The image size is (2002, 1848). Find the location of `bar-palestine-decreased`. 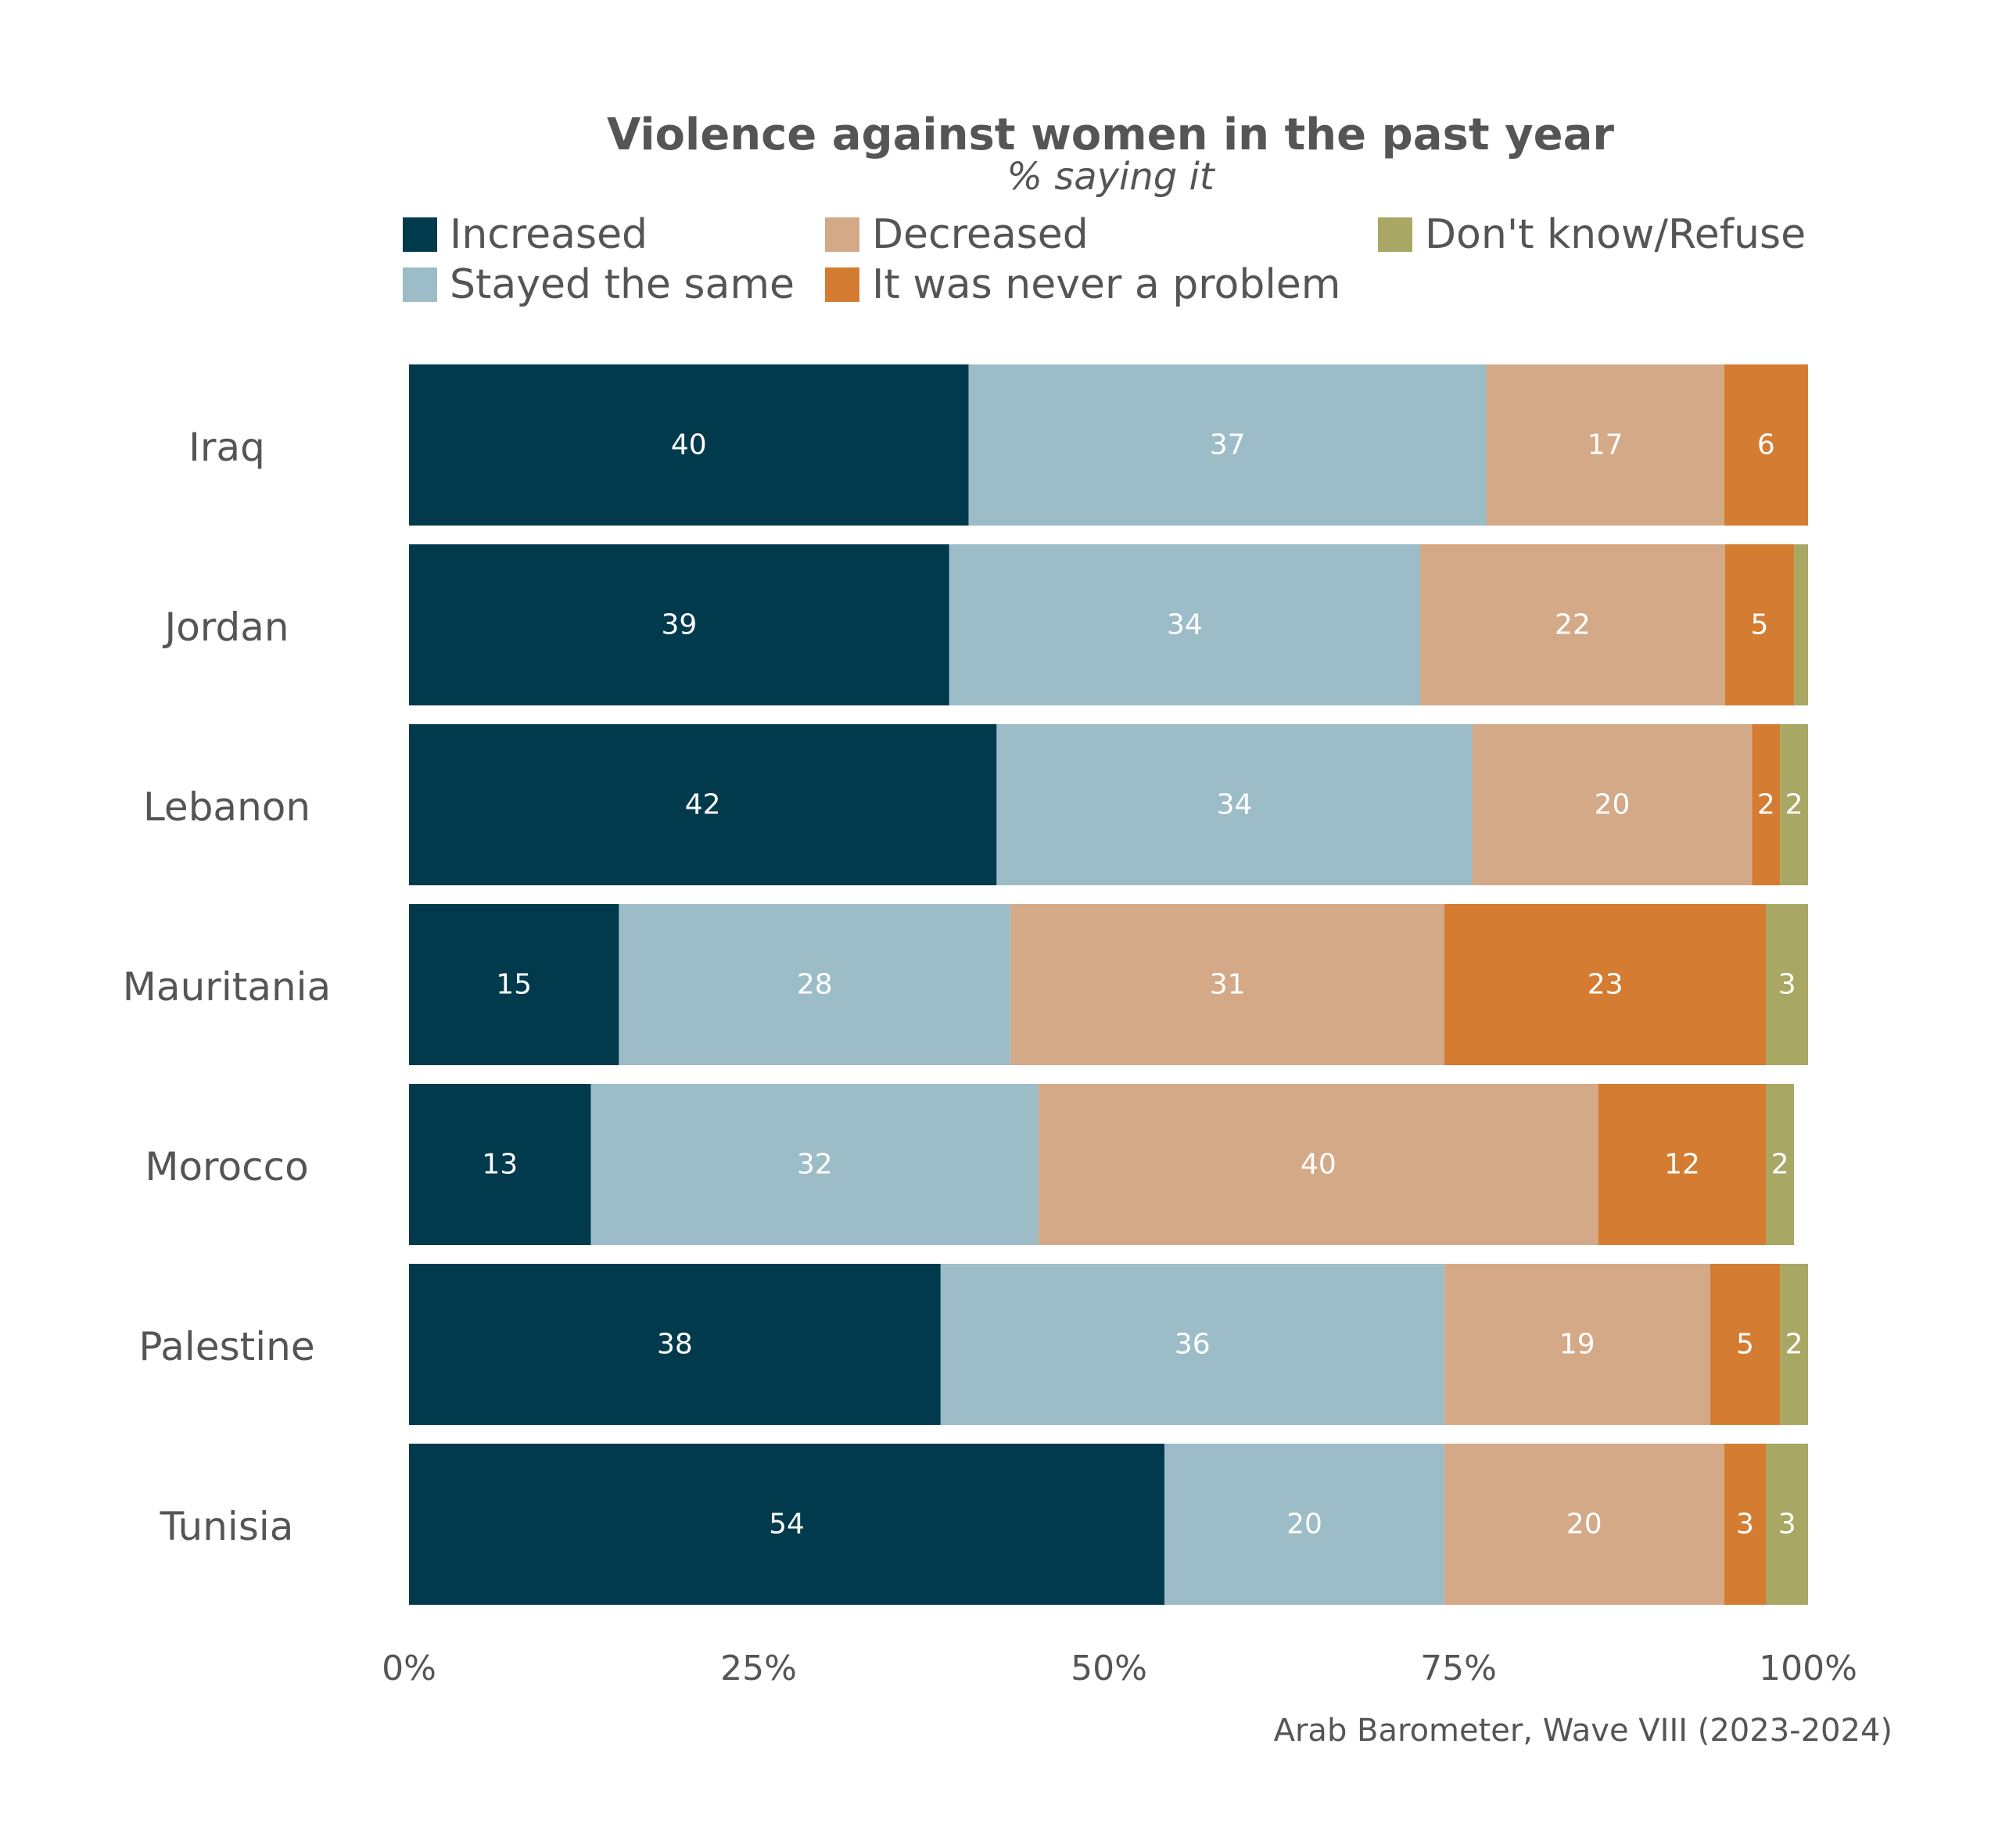

bar-palestine-decreased is located at coordinates (1577, 1344).